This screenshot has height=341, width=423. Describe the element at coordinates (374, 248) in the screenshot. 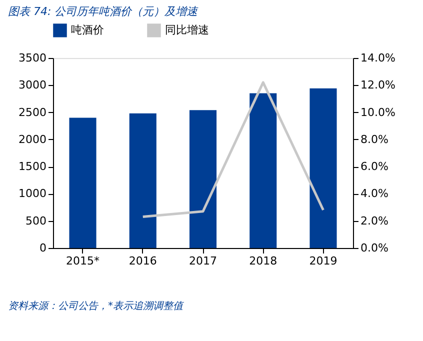

I see `y2-tick-label: 0.0%` at that location.